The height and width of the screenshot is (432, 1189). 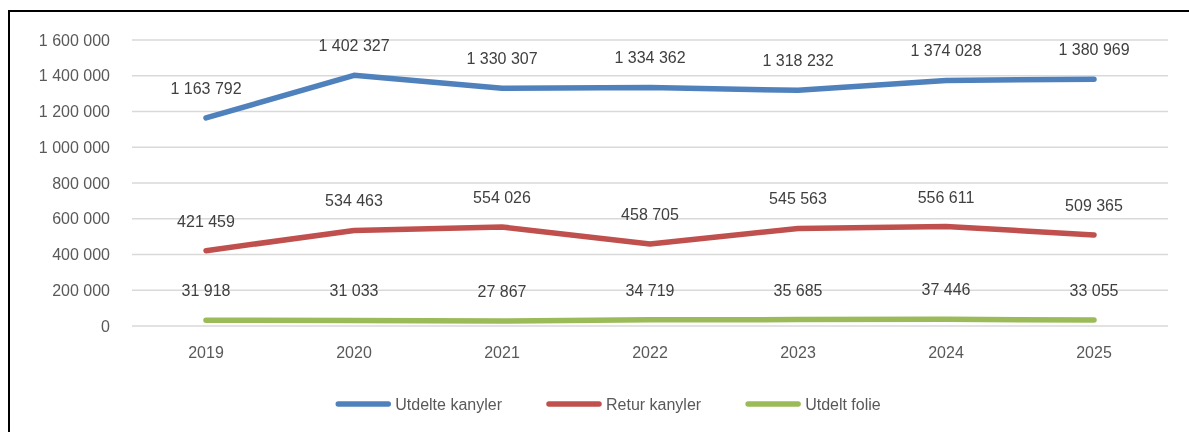 What do you see at coordinates (354, 46) in the screenshot?
I see `data-label: 1 402 327` at bounding box center [354, 46].